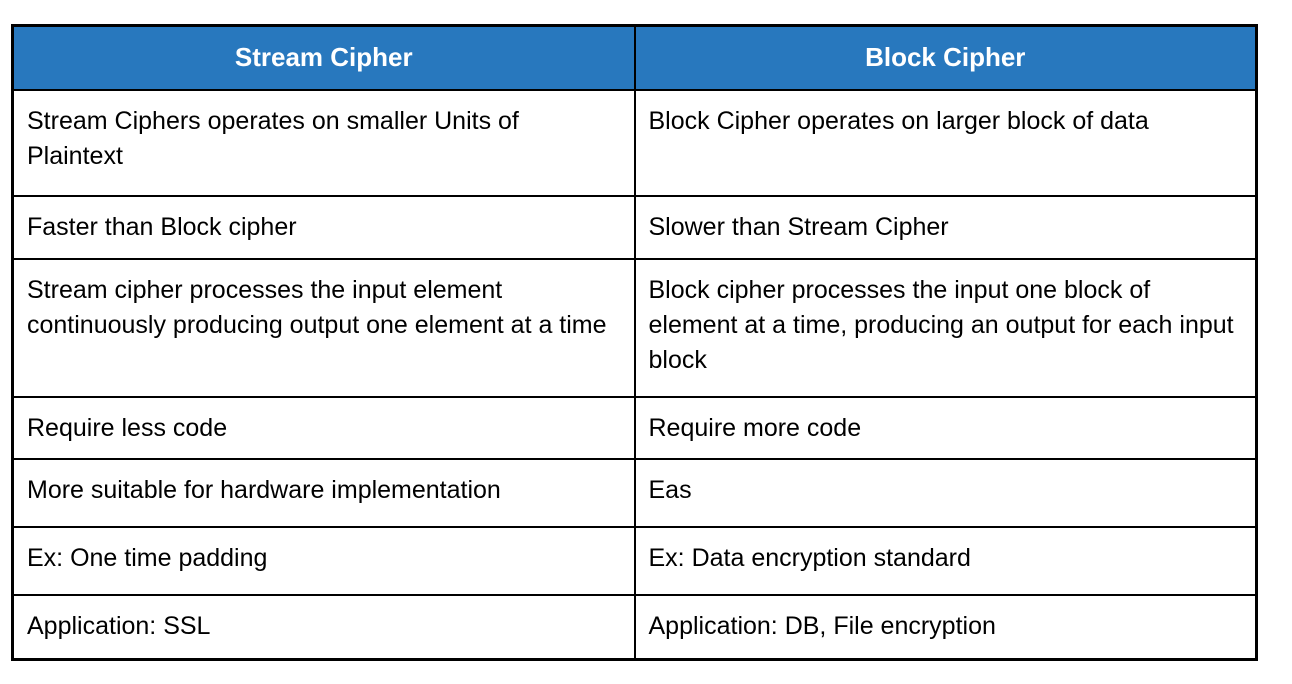 The image size is (1292, 684). What do you see at coordinates (945, 560) in the screenshot?
I see `table-cell-block: Ex: Data encryption standard` at bounding box center [945, 560].